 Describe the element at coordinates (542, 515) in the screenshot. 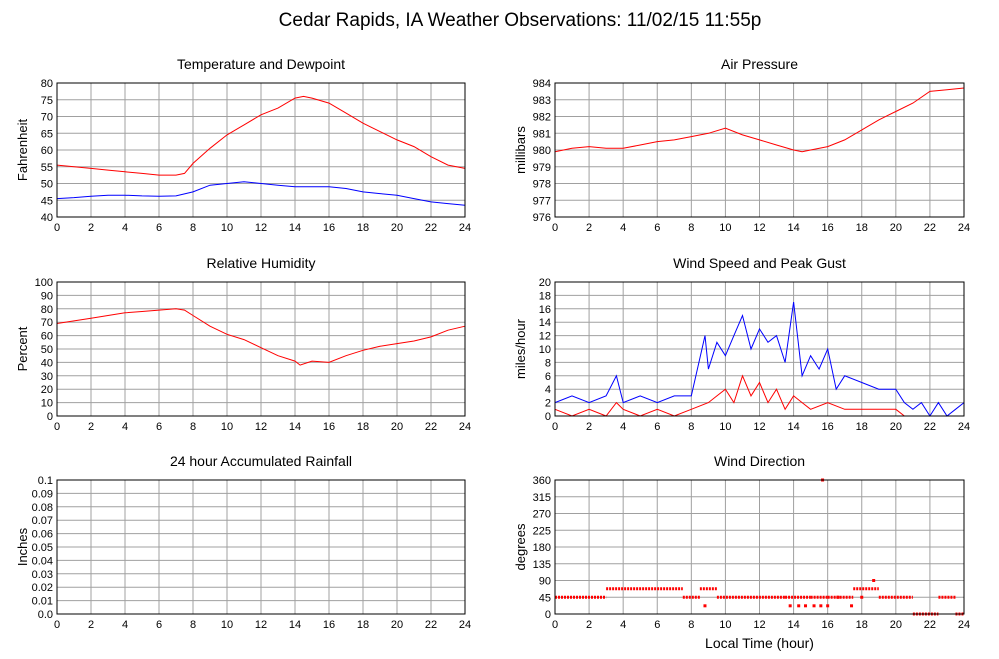

I see `y-tick-label: 270` at that location.